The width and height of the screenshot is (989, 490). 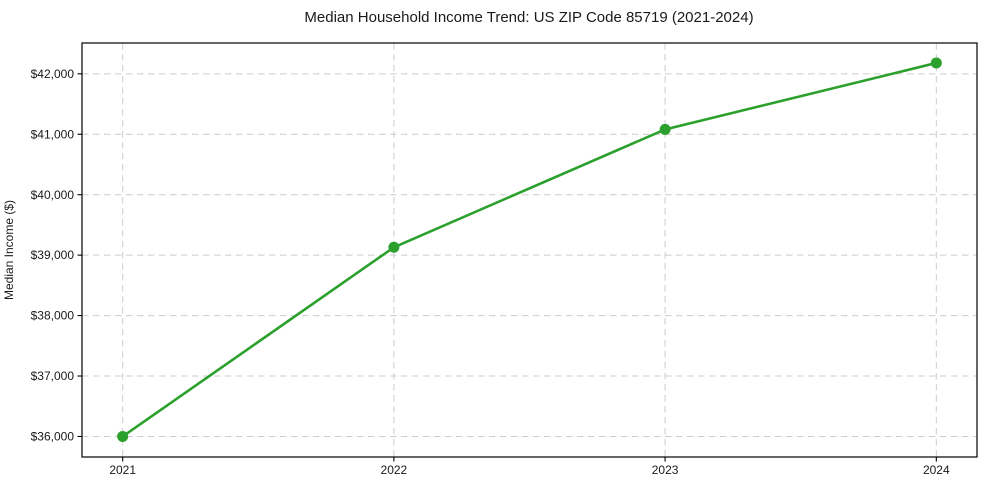 What do you see at coordinates (53, 376) in the screenshot?
I see `y-tick-label: $37,000` at bounding box center [53, 376].